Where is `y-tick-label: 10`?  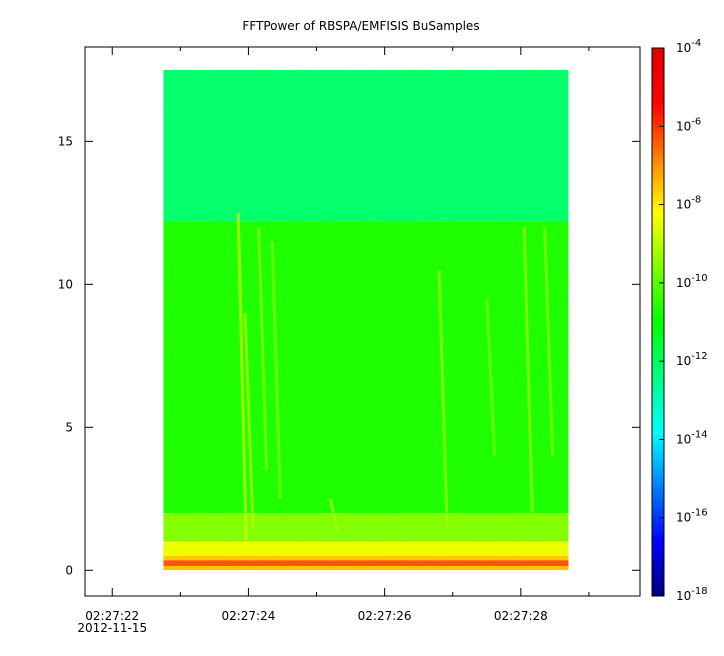 y-tick-label: 10 is located at coordinates (65, 284).